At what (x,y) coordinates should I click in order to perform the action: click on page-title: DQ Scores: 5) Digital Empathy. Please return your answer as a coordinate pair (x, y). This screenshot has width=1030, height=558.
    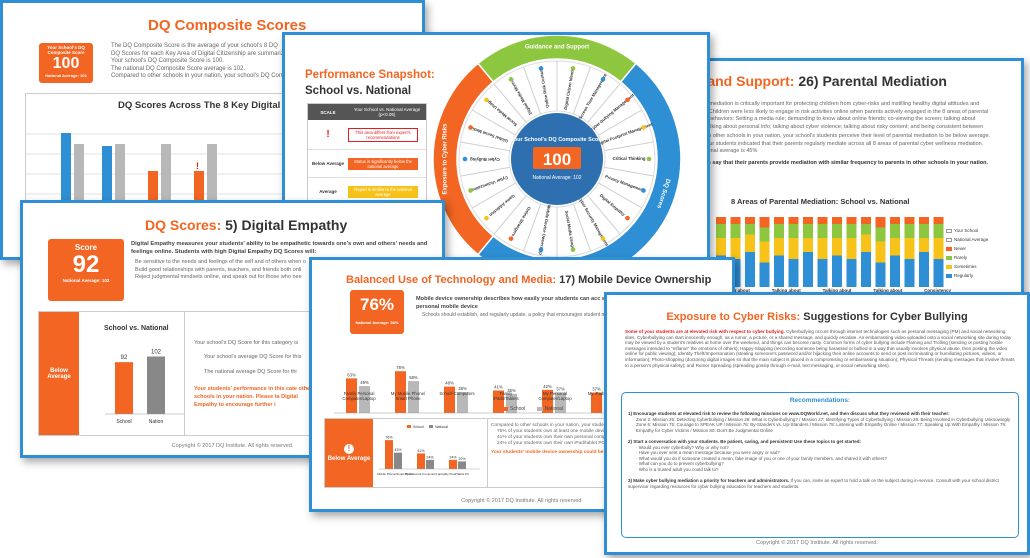
    Looking at the image, I should click on (246, 225).